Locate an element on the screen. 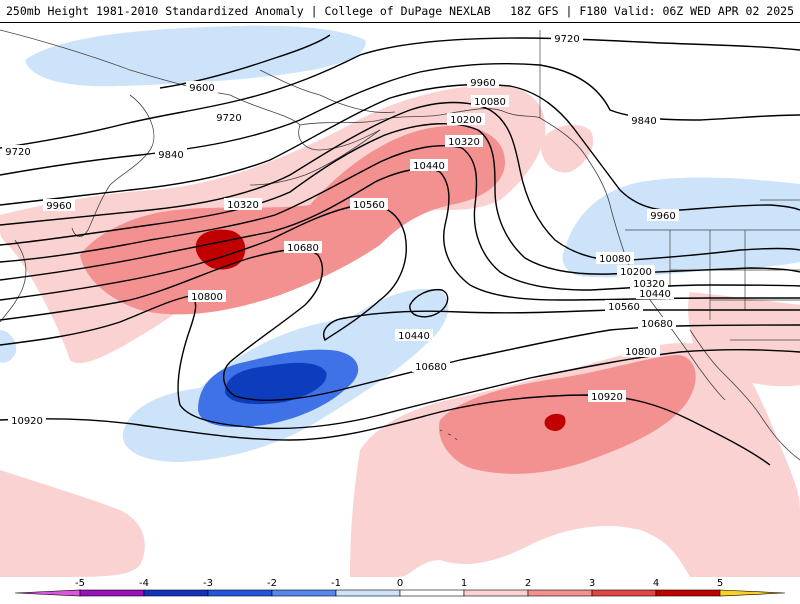 Image resolution: width=800 pixels, height=604 pixels. colorbar: -5 -4 -3 -2 -1 0 1 2 3 4 5 is located at coordinates (400, 587).